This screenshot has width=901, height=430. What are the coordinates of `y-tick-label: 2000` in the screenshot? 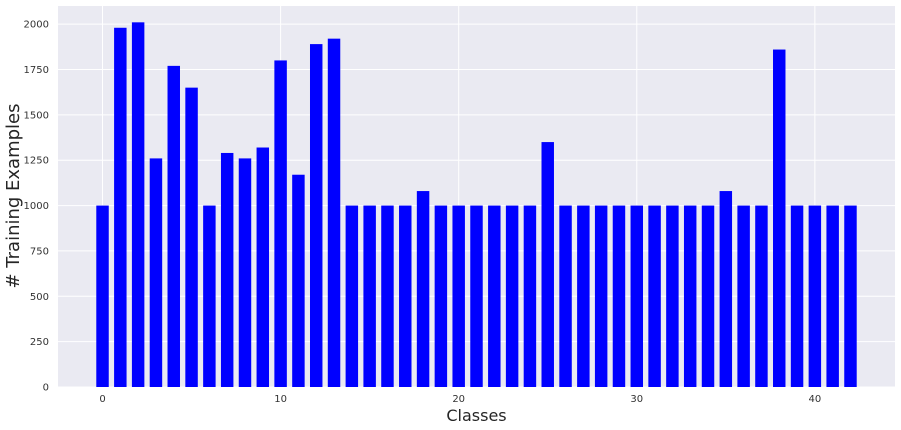 It's located at (36, 25).